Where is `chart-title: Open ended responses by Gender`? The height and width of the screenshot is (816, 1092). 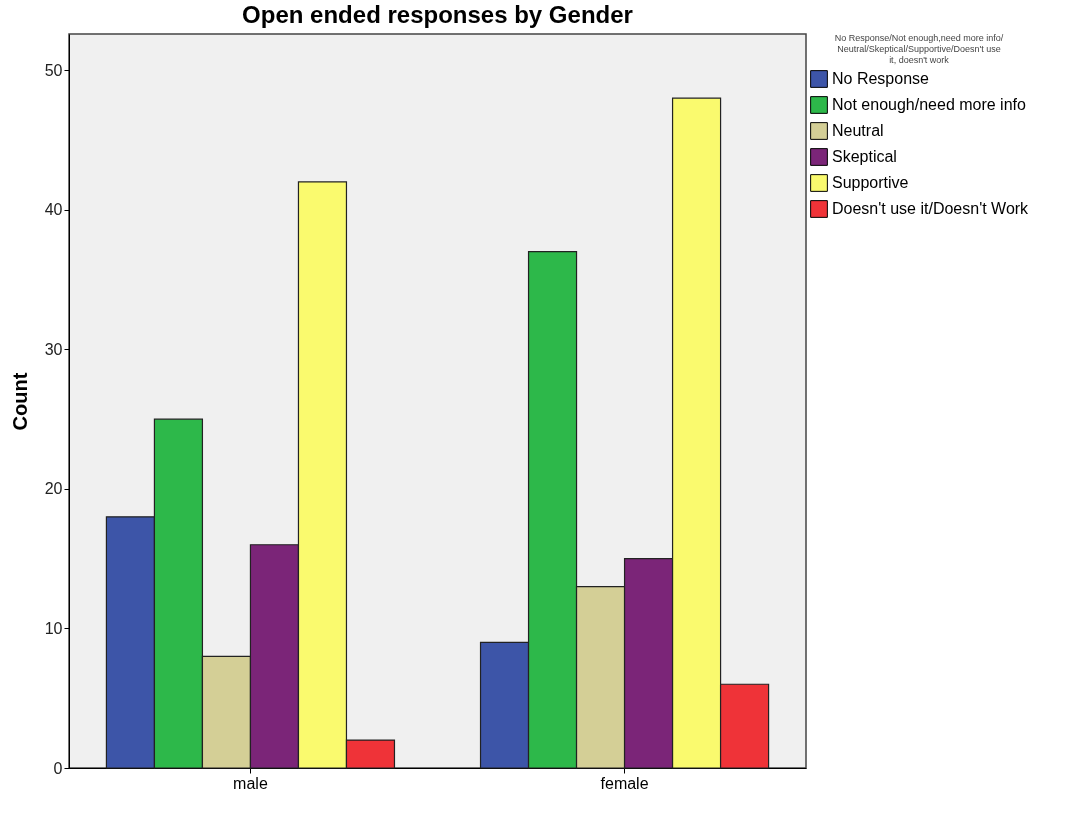 chart-title: Open ended responses by Gender is located at coordinates (437, 14).